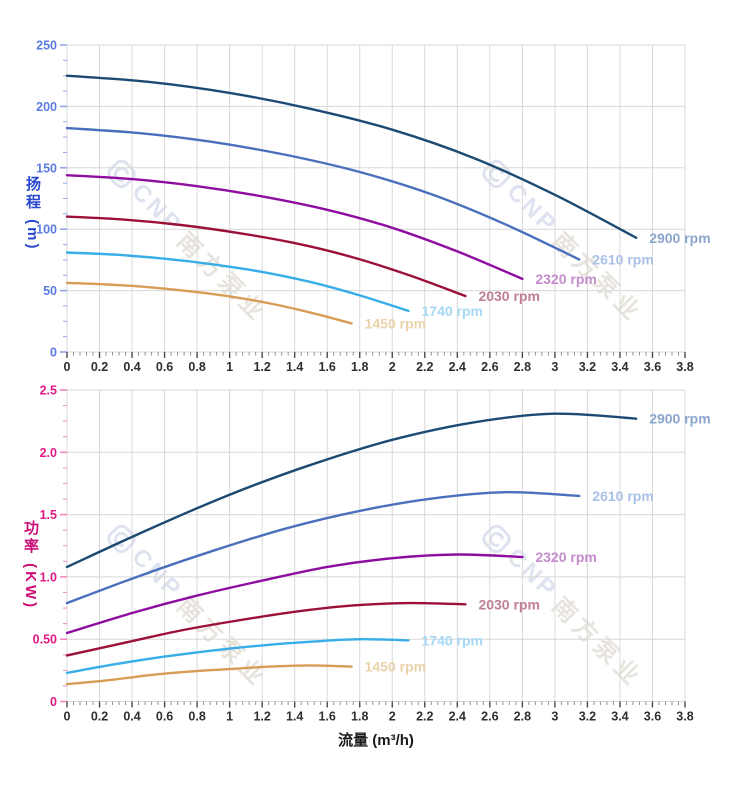  What do you see at coordinates (679, 238) in the screenshot?
I see `series-label-2900-rpm-head-vs-flow: 2900 rpm` at bounding box center [679, 238].